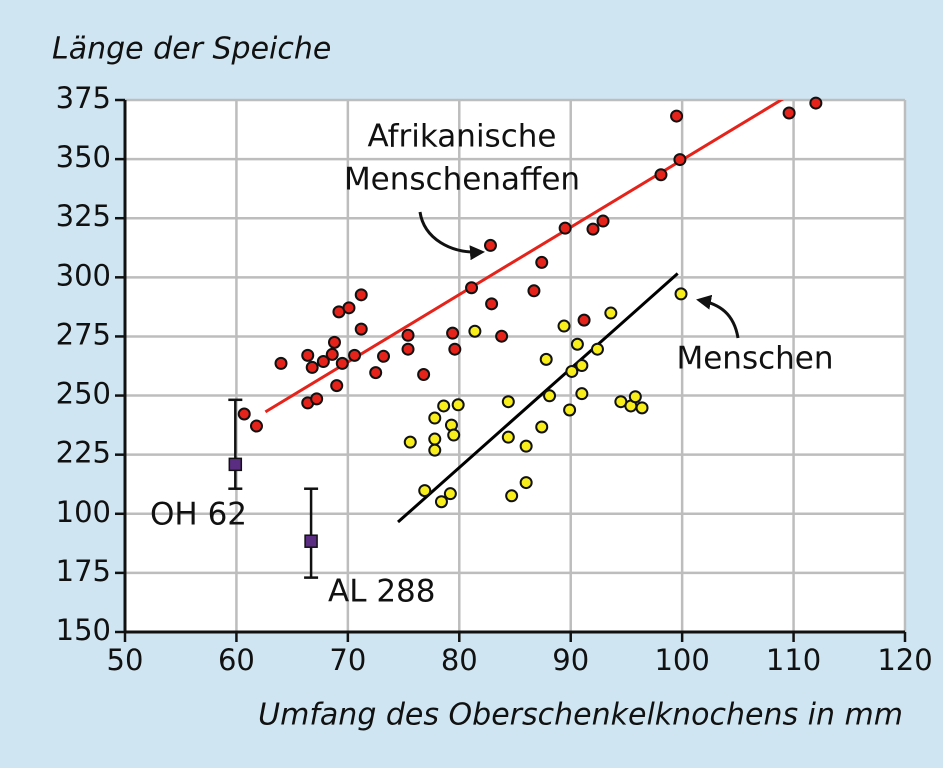  Describe the element at coordinates (83, 571) in the screenshot. I see `y-tick-label: 175` at that location.